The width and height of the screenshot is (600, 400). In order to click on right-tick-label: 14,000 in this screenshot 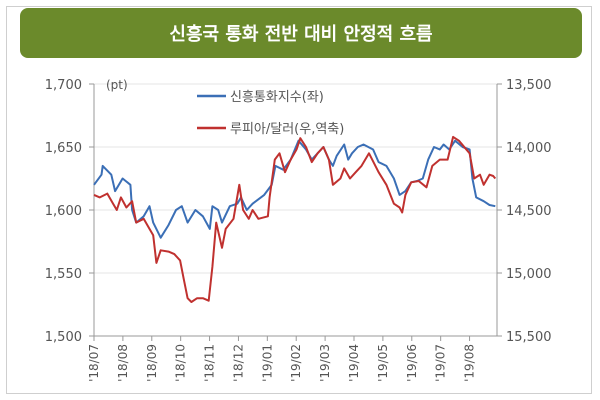, I will do `click(529, 148)`.